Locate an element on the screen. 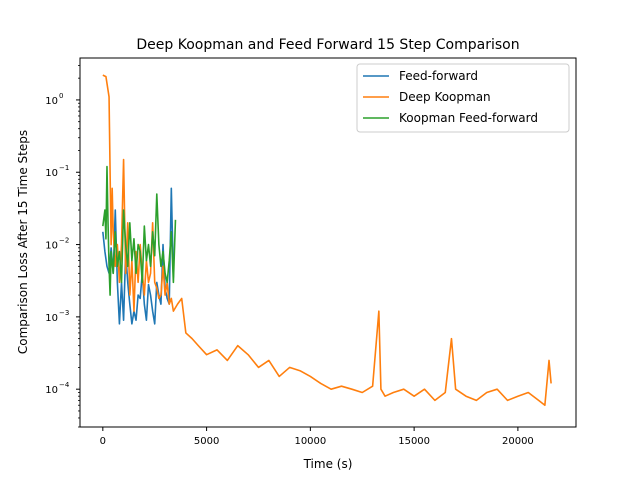  legend-entry-2: Koopman Feed-forward is located at coordinates (468, 118).